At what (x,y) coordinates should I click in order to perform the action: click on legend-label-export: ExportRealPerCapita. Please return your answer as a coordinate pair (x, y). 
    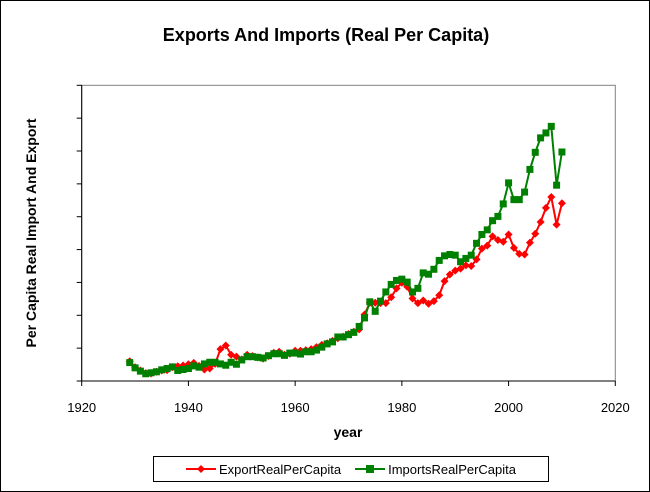
    Looking at the image, I should click on (280, 469).